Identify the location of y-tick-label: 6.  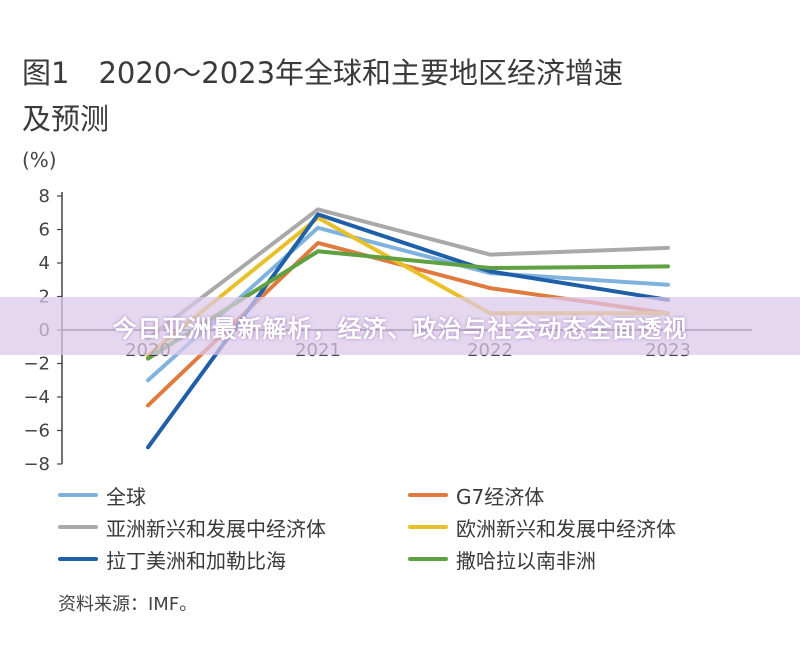
(44, 230).